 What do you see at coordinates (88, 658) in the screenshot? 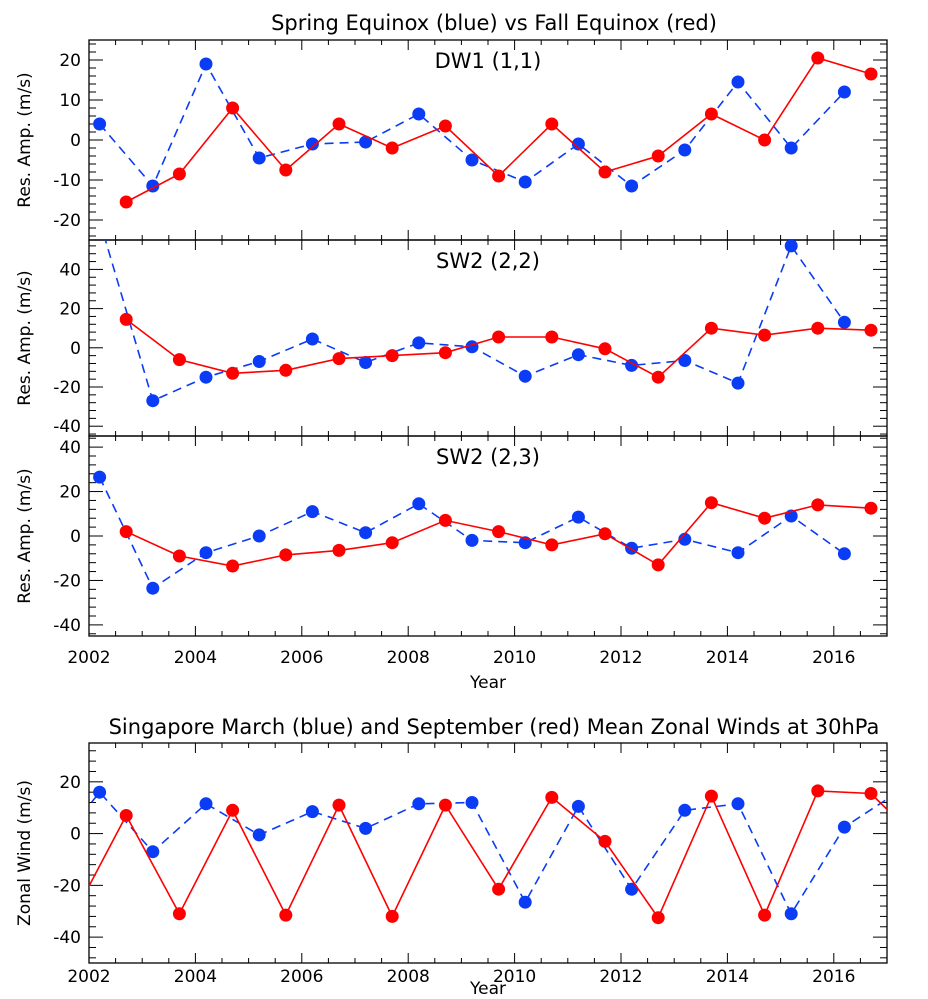
I see `x-tick-label: 2002` at bounding box center [88, 658].